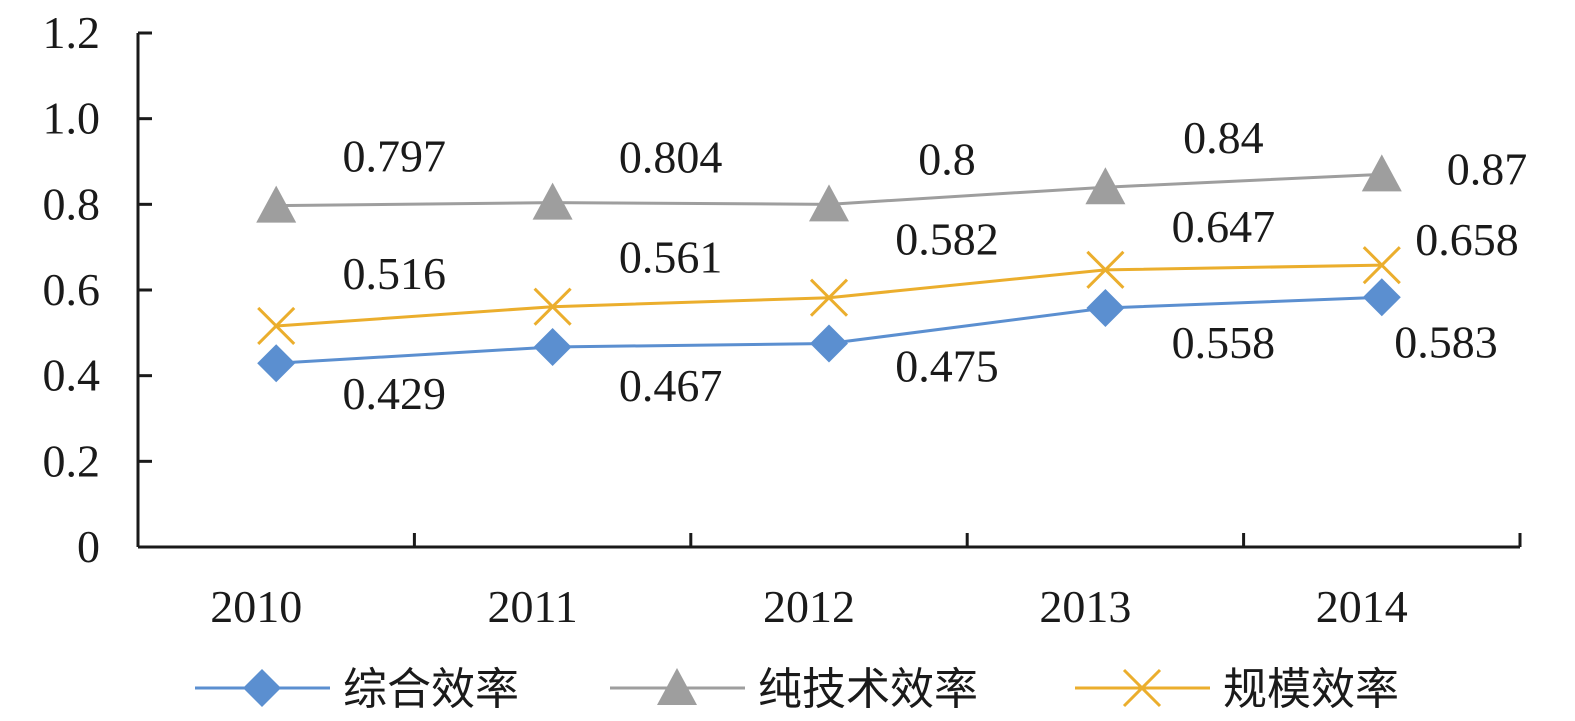  What do you see at coordinates (677, 686) in the screenshot?
I see `legend-marker-triangle` at bounding box center [677, 686].